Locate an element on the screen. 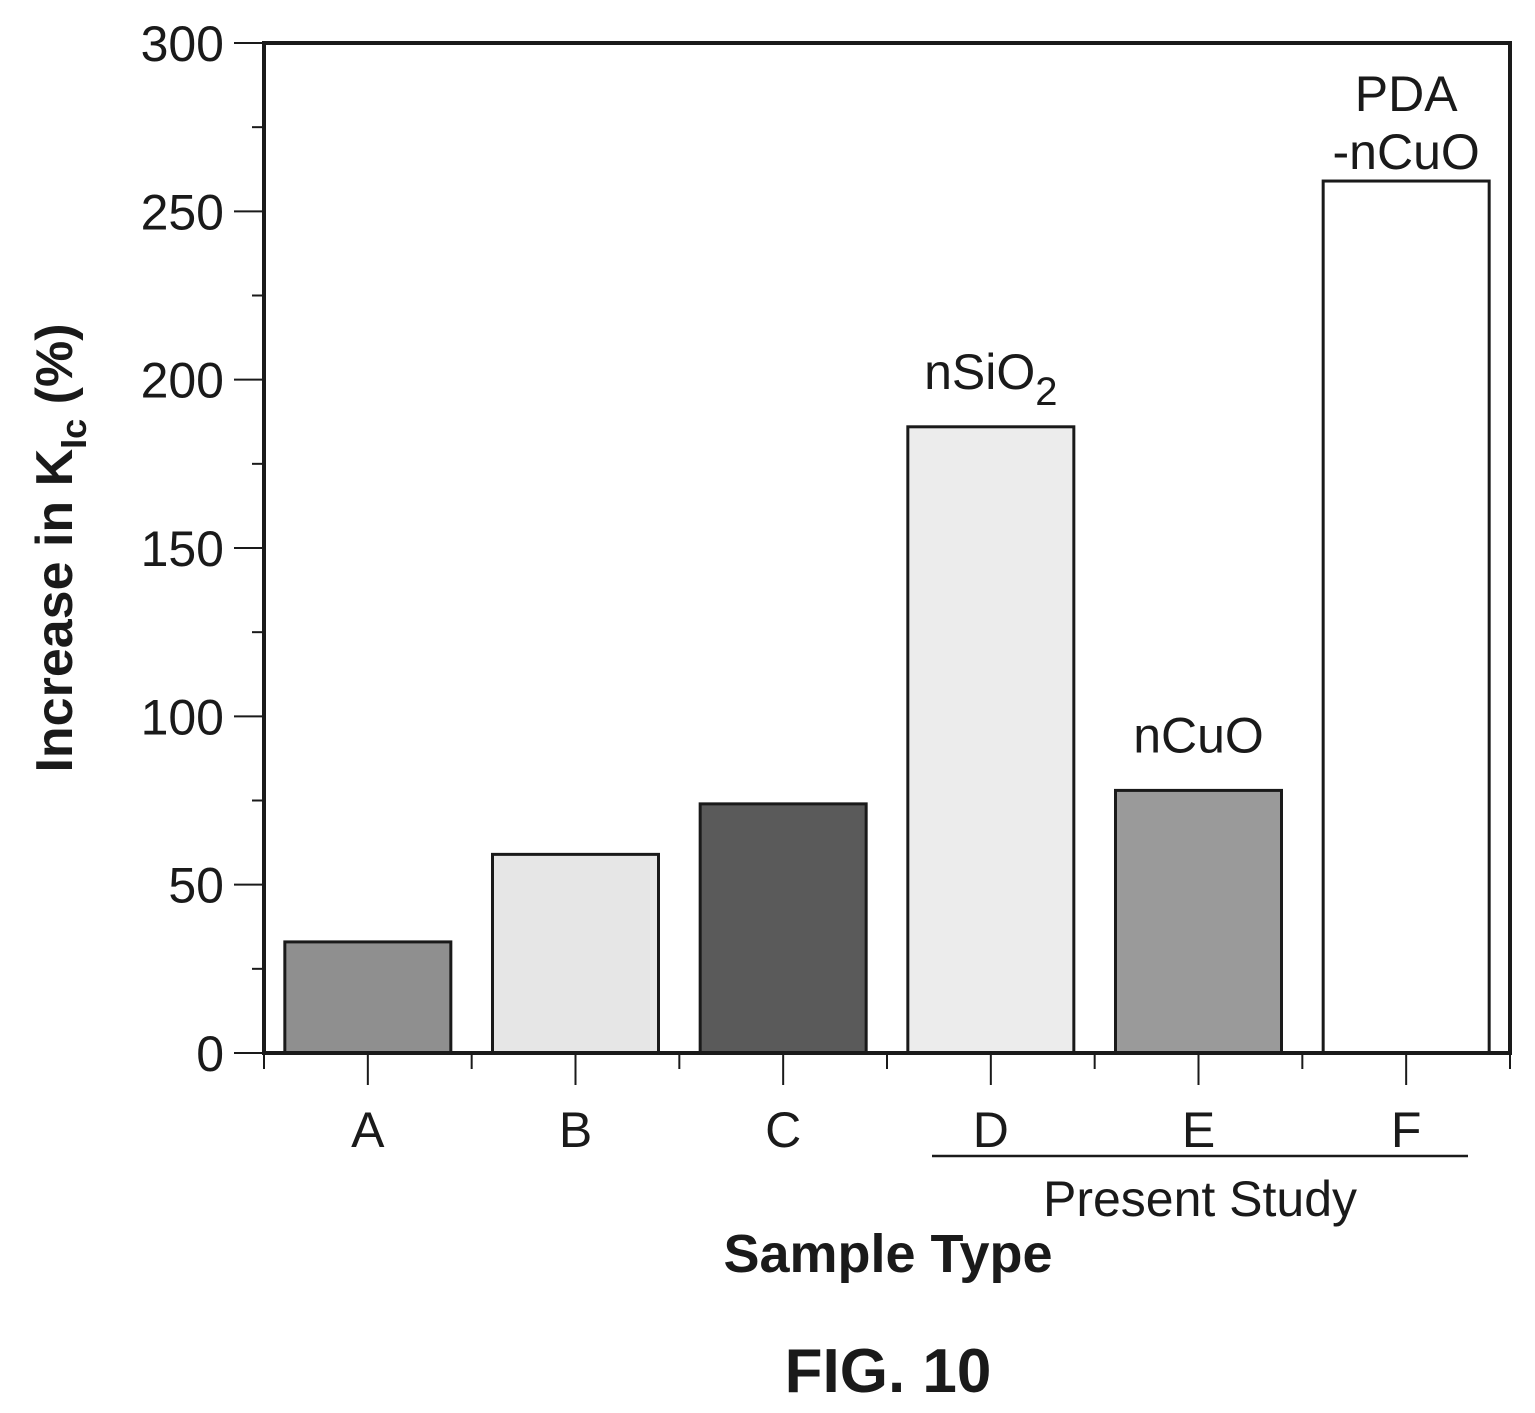  bar-b is located at coordinates (575, 953).